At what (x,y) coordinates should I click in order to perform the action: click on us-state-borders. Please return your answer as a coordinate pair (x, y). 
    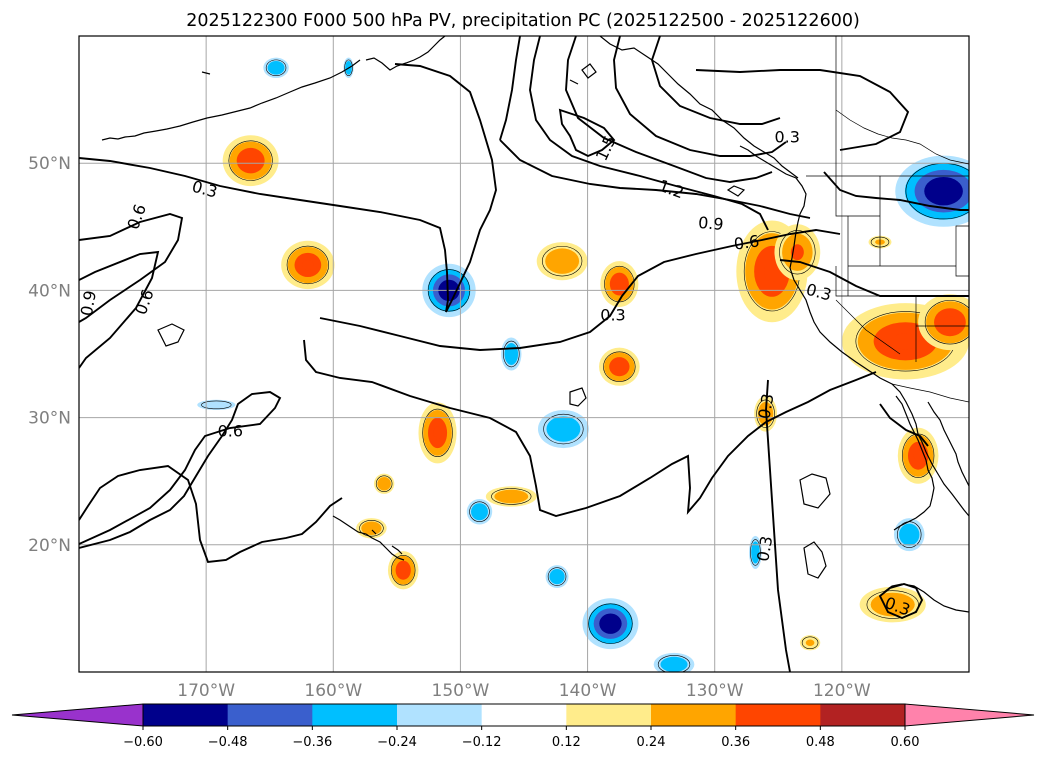
    Looking at the image, I should click on (902, 269).